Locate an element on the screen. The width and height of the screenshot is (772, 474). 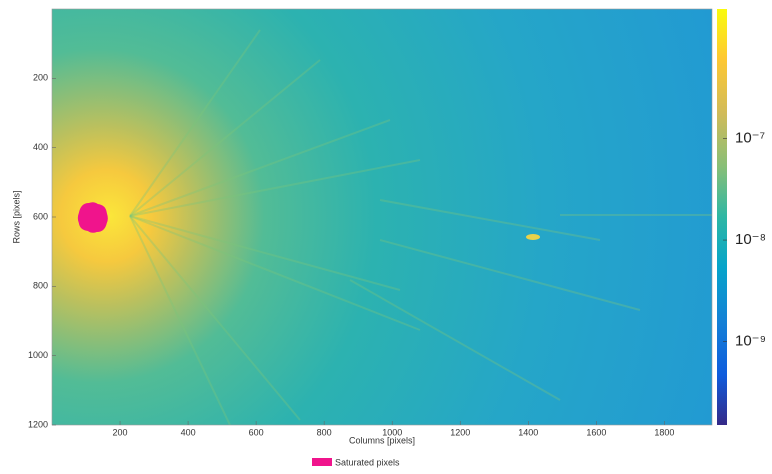
saturated-region is located at coordinates (92, 217).